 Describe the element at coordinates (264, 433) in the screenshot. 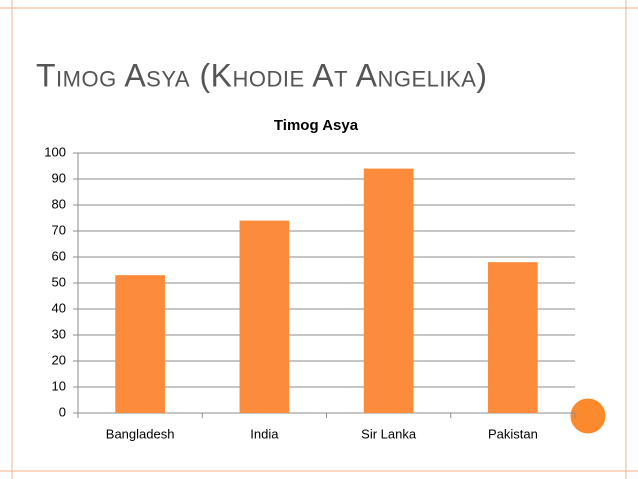

I see `x-tick-label: India` at that location.